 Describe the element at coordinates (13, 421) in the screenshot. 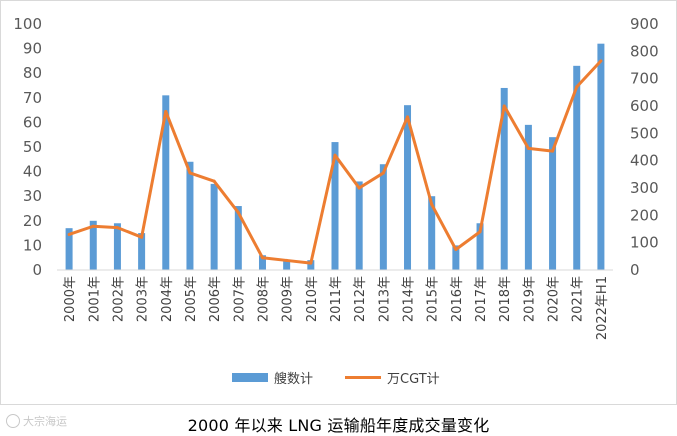

I see `watermark-logo-icon` at that location.